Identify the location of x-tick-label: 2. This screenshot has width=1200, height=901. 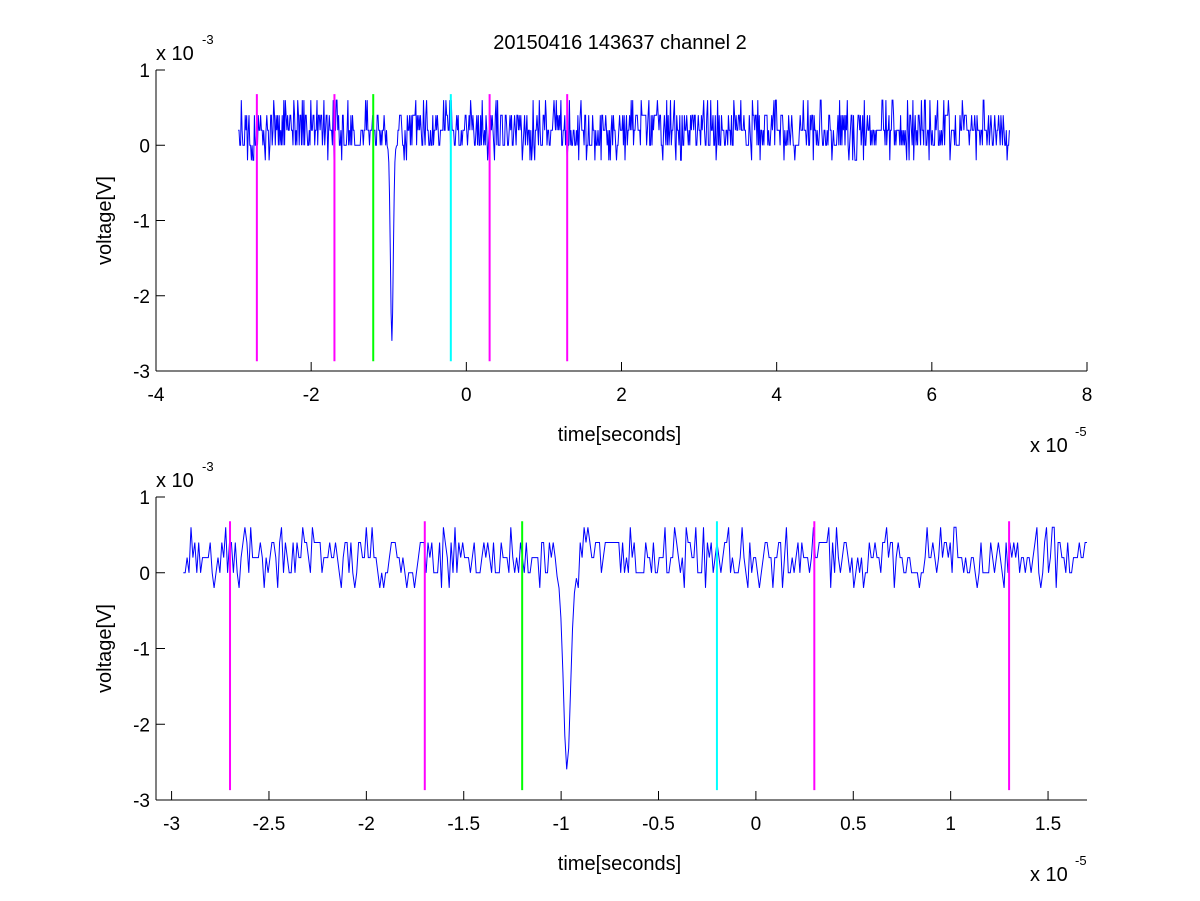
(621, 395).